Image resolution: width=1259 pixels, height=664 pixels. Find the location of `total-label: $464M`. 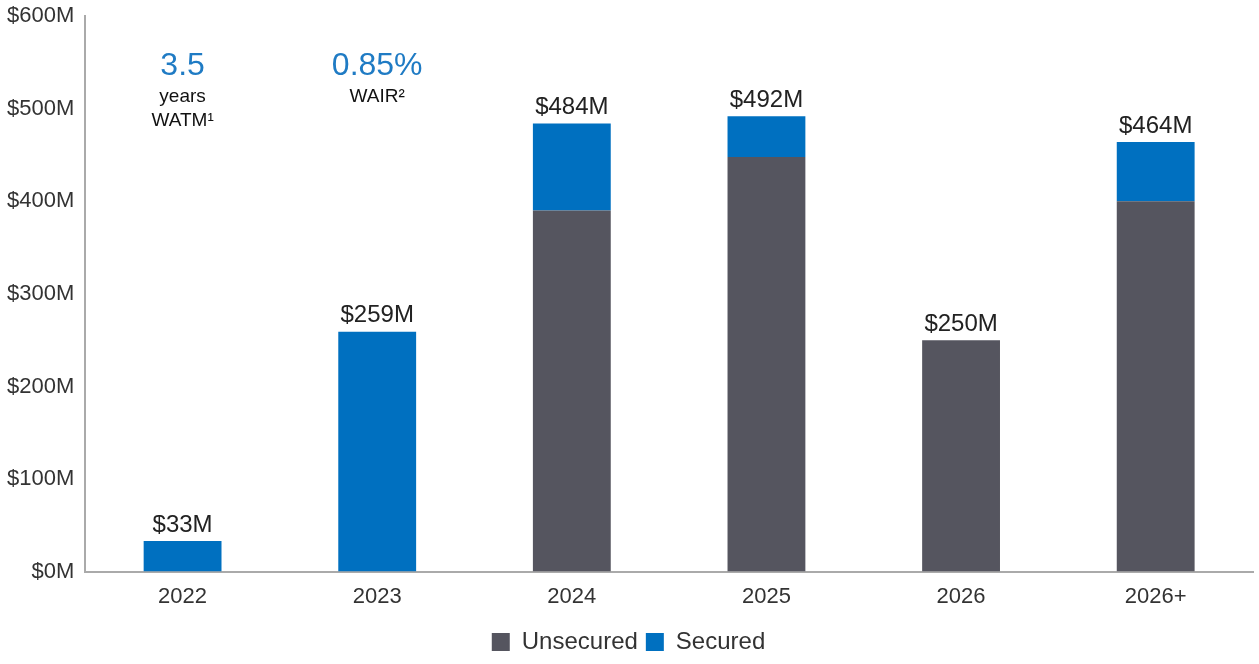

total-label: $464M is located at coordinates (1155, 124).